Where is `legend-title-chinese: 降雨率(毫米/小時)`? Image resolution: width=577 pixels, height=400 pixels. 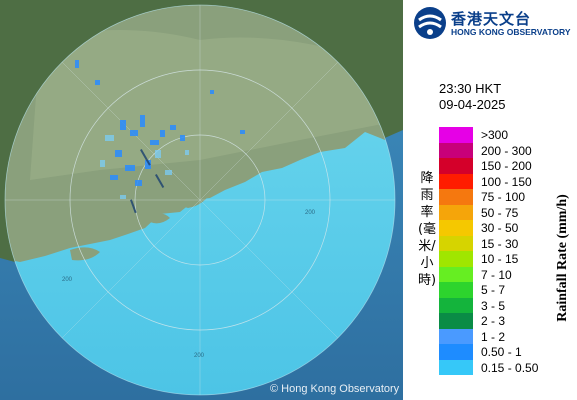 legend-title-chinese: 降雨率(毫米/小時) is located at coordinates (427, 229).